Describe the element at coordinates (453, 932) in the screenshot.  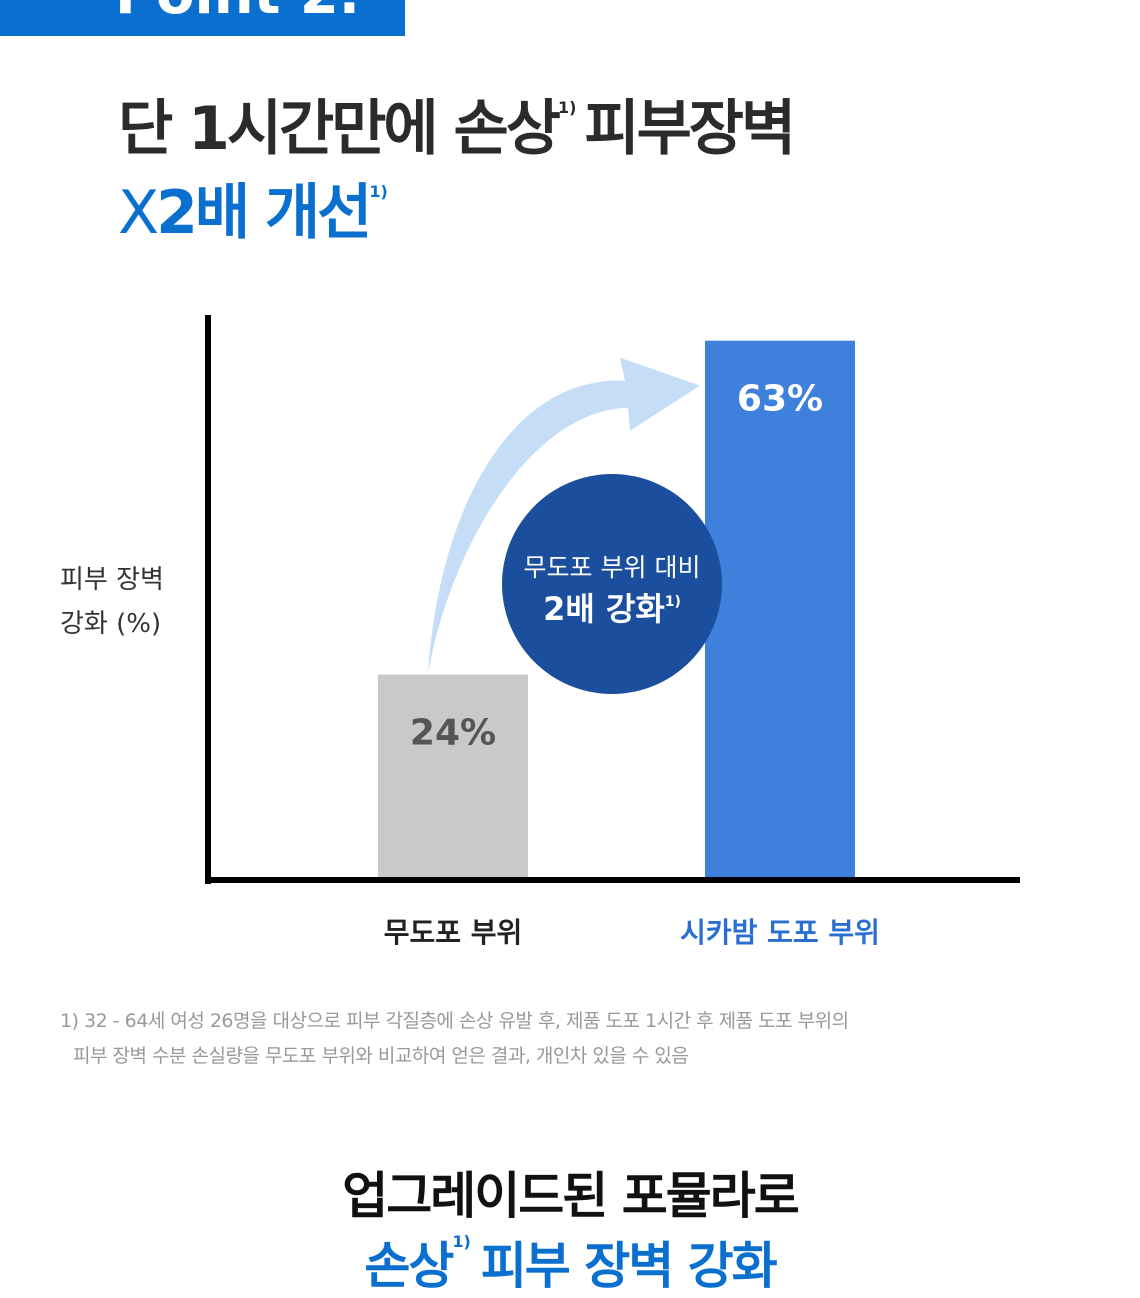
I see `x-tick-label: 무도포 부위` at that location.